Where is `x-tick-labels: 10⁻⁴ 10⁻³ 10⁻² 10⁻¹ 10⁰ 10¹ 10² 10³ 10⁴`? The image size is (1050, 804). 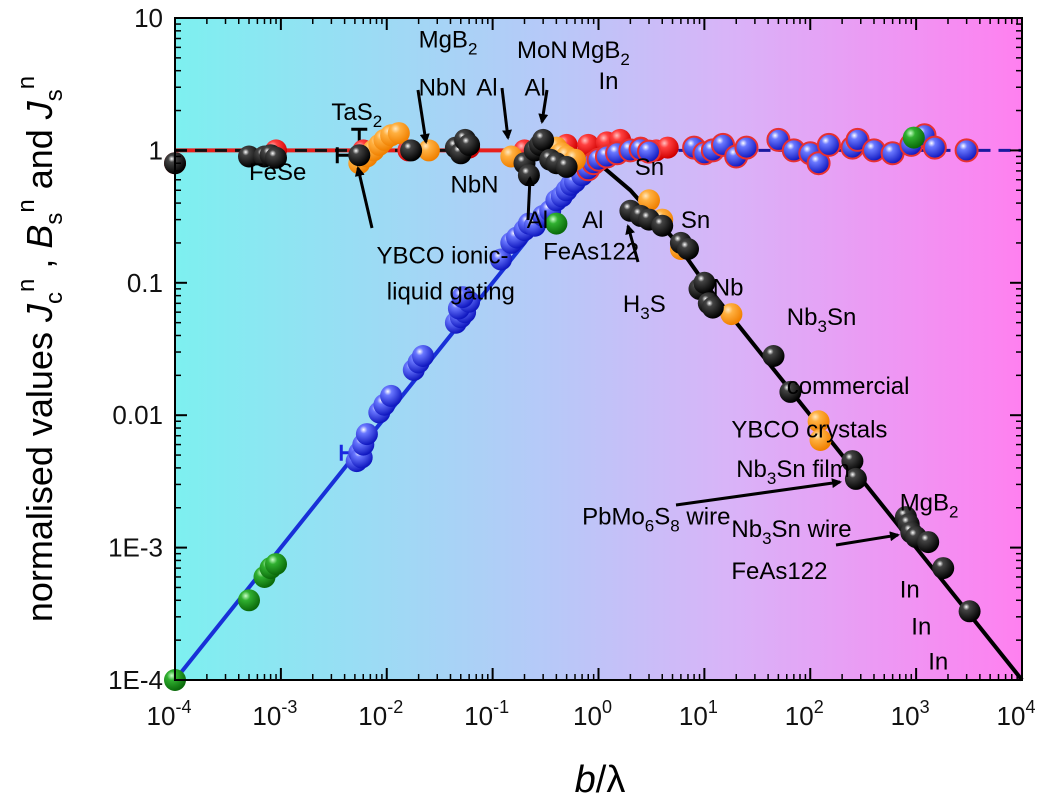 x-tick-labels: 10⁻⁴ 10⁻³ 10⁻² 10⁻¹ 10⁰ 10¹ 10² 10³ 10⁴ is located at coordinates (591, 714).